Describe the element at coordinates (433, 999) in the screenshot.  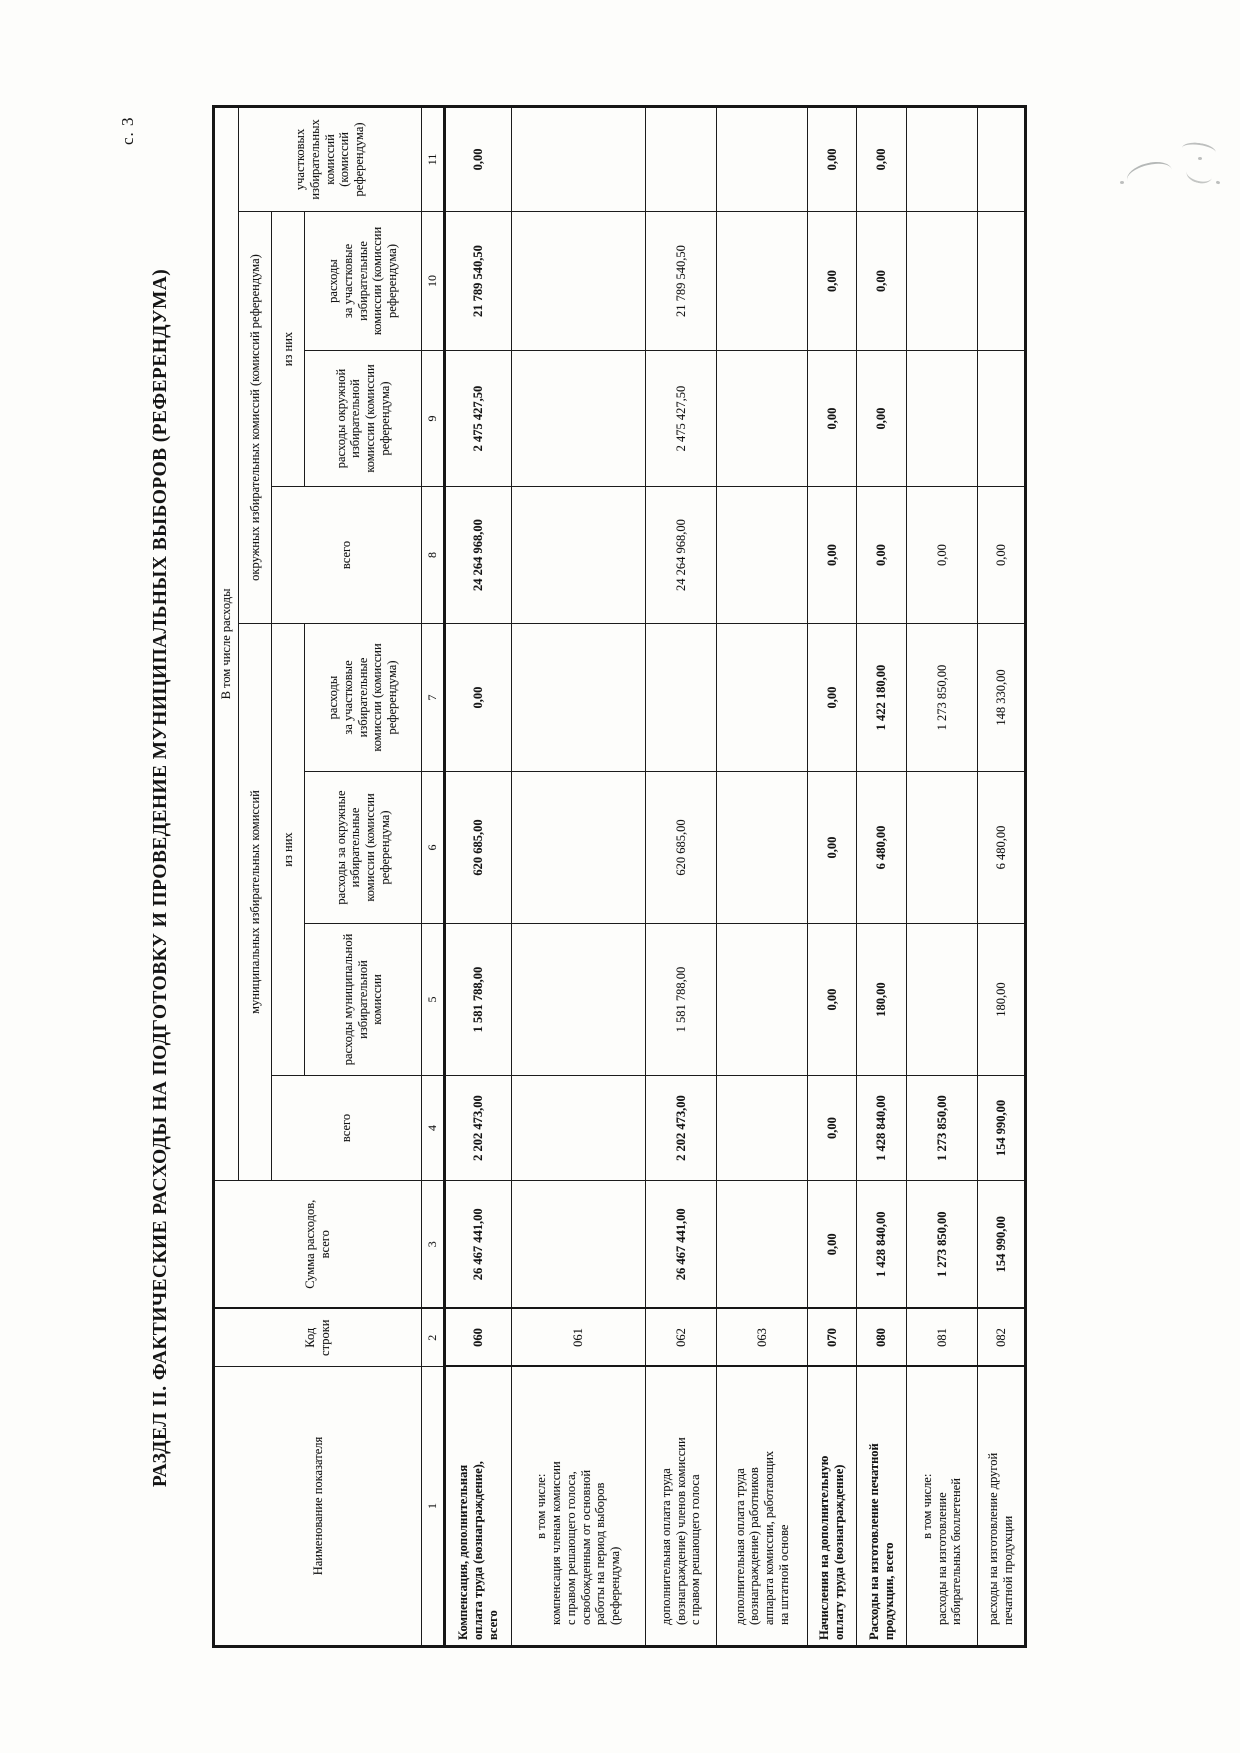
I see `col-number: 5` at that location.